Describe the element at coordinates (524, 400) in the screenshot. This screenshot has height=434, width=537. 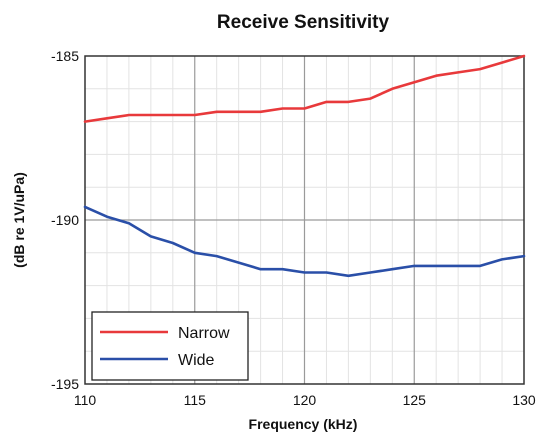
I see `x-tick-label: 130` at that location.